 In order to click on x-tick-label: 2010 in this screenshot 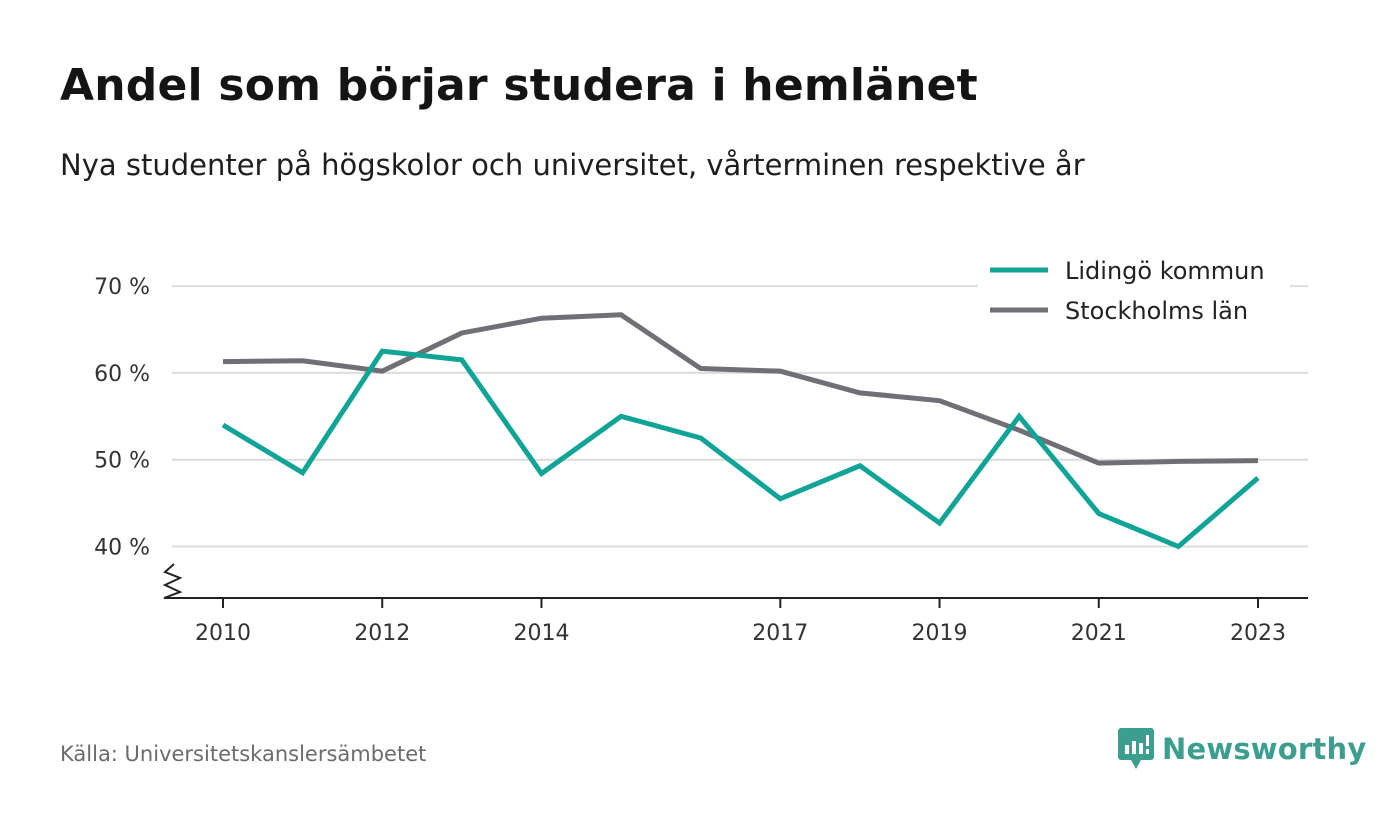, I will do `click(223, 633)`.